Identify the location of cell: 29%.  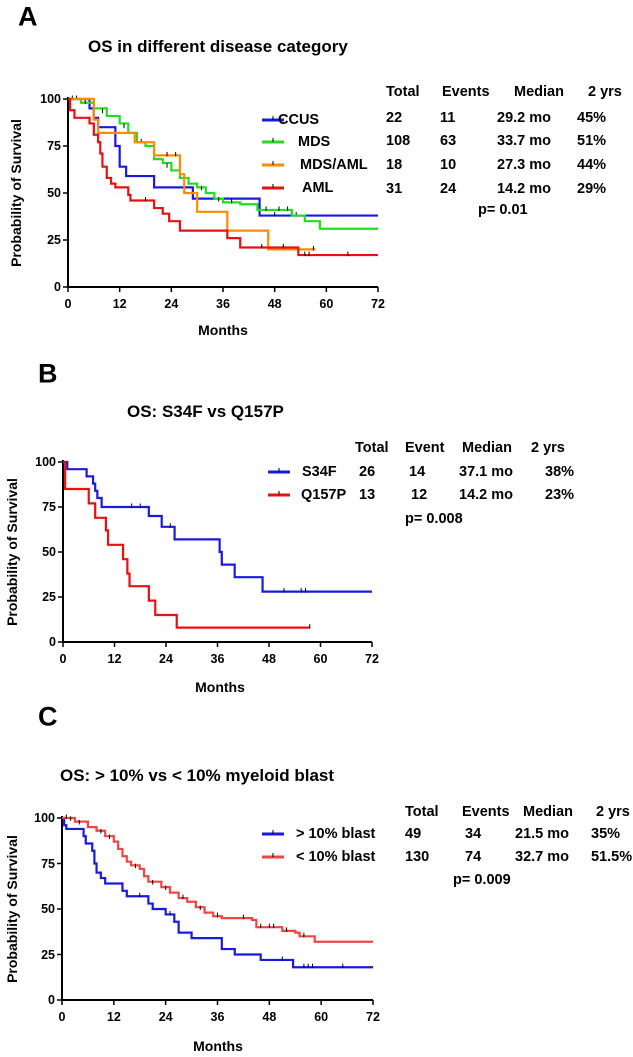
(592, 189).